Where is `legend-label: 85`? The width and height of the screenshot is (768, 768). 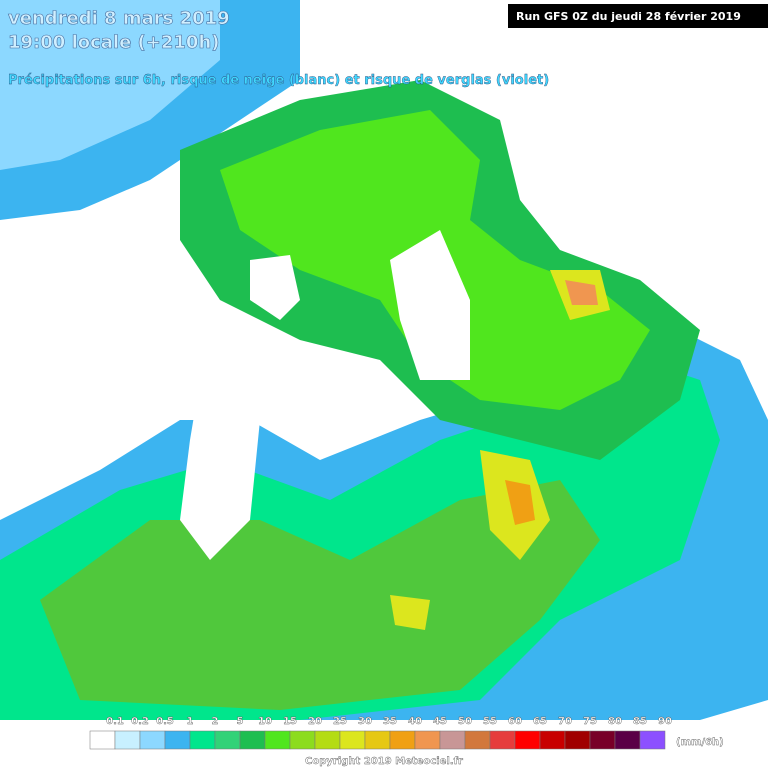 legend-label: 85 is located at coordinates (640, 721).